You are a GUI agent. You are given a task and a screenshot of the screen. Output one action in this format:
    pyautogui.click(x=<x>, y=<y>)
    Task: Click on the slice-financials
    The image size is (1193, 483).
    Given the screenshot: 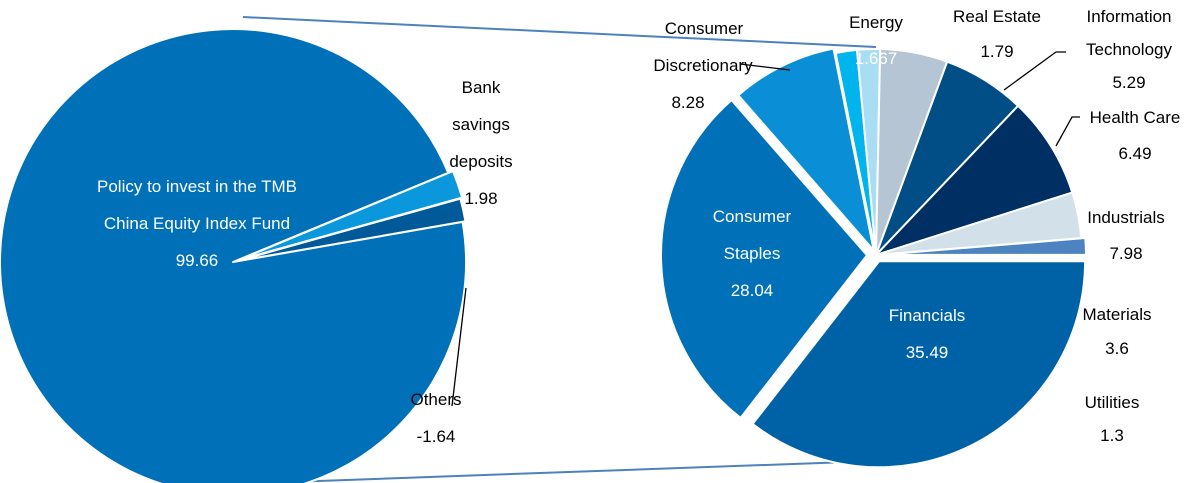 What is the action you would take?
    pyautogui.click(x=919, y=364)
    